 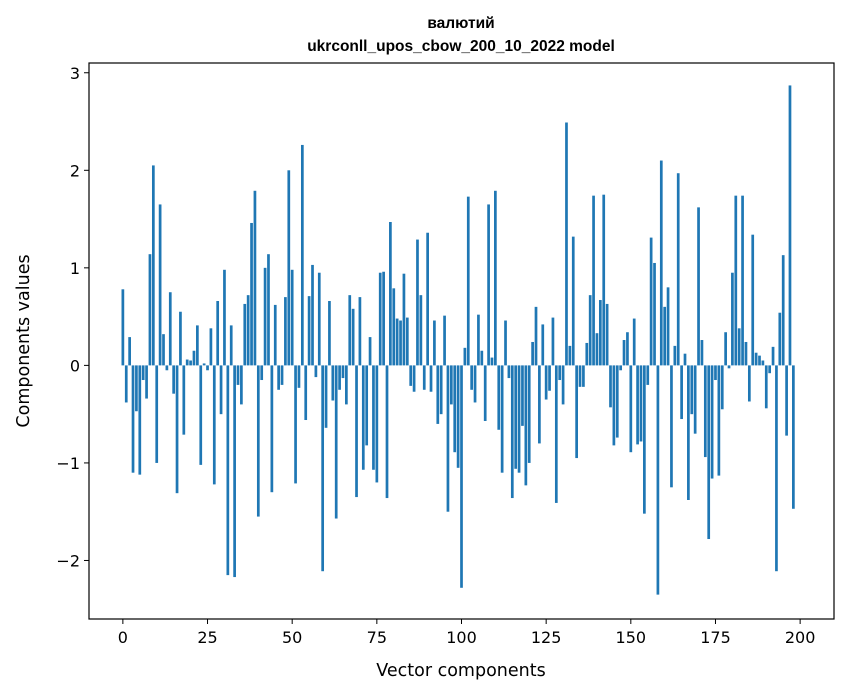 I want to click on y-axis-ticks: −2 −1 0 1 2 3, so click(x=72, y=317).